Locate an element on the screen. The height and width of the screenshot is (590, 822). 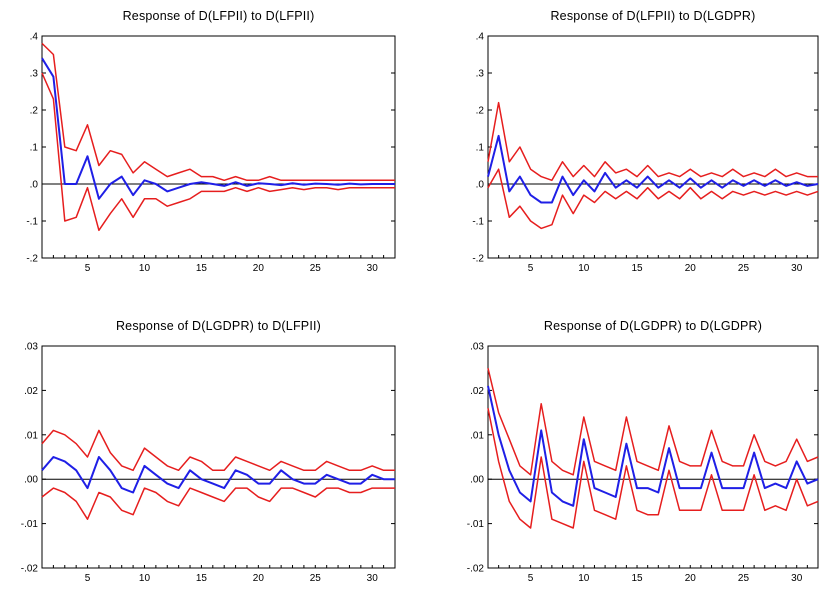
panel-title: Response of D(LGDPR) to D(LGDPR) is located at coordinates (653, 326).